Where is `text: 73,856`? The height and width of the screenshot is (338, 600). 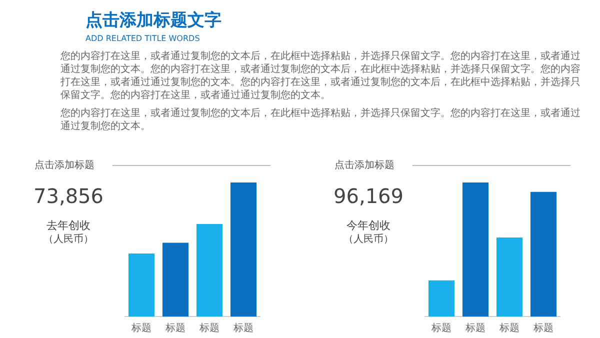 text: 73,856 is located at coordinates (69, 196).